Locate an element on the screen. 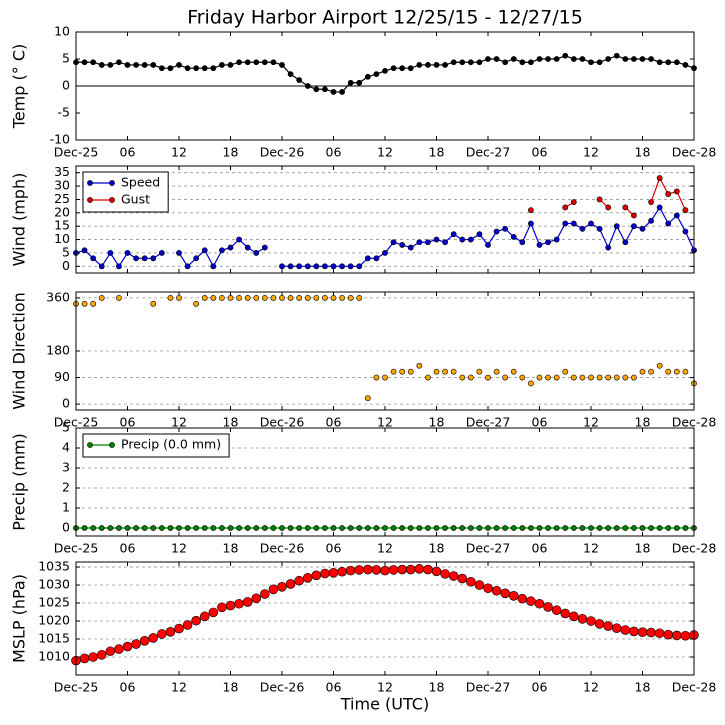  x-tick-label: Dec-26 is located at coordinates (282, 548).